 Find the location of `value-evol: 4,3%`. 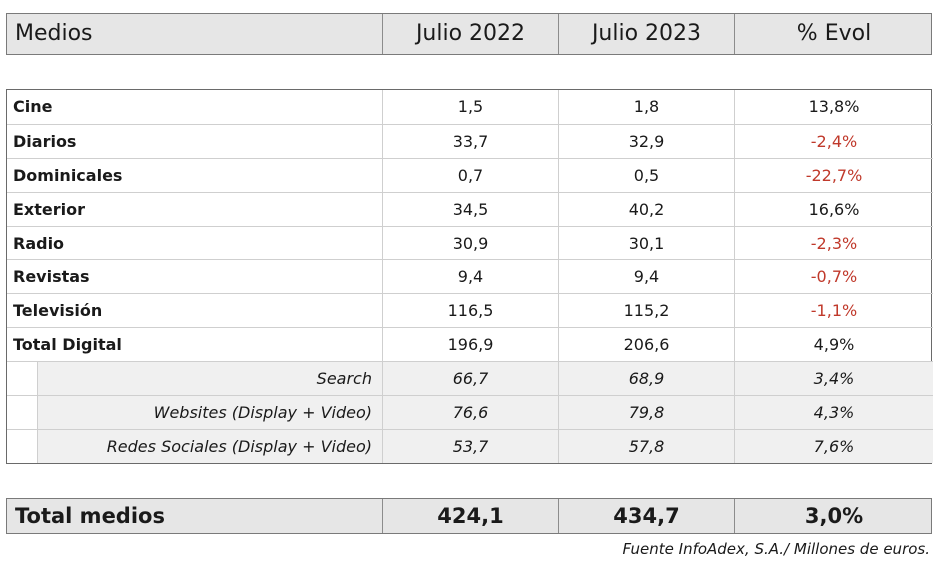

value-evol: 4,3% is located at coordinates (833, 412).